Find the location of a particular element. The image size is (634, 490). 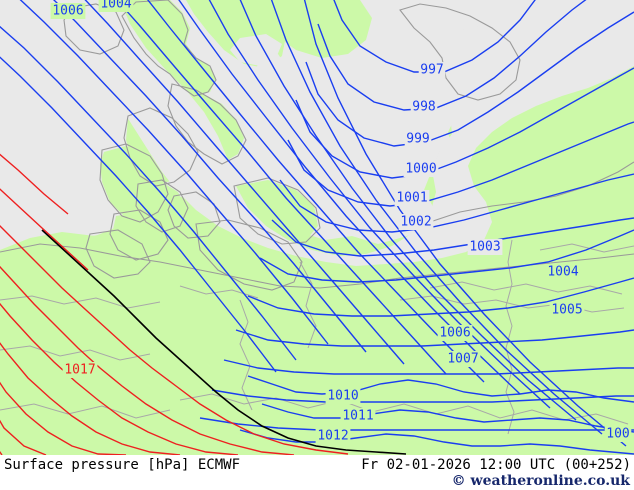

isobar-label: 1004 is located at coordinates (116, 6).